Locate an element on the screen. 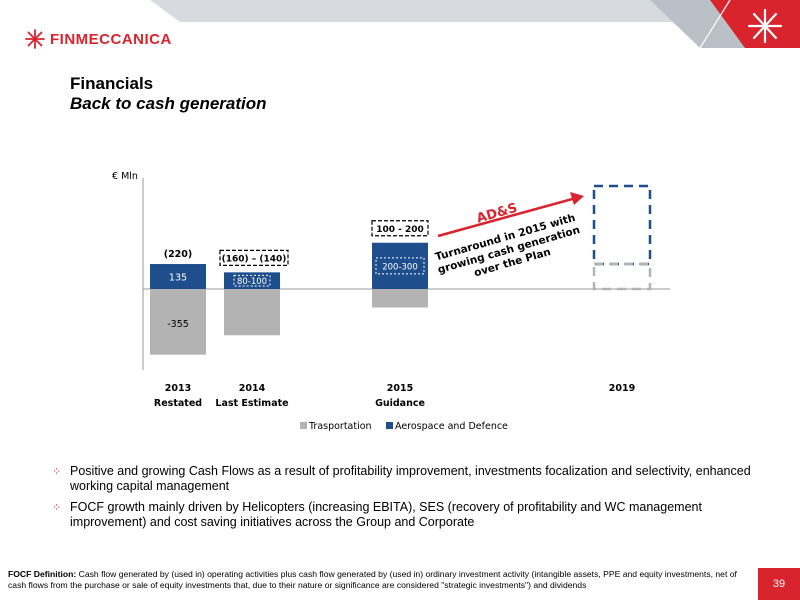  corner-logo-icon is located at coordinates (765, 26).